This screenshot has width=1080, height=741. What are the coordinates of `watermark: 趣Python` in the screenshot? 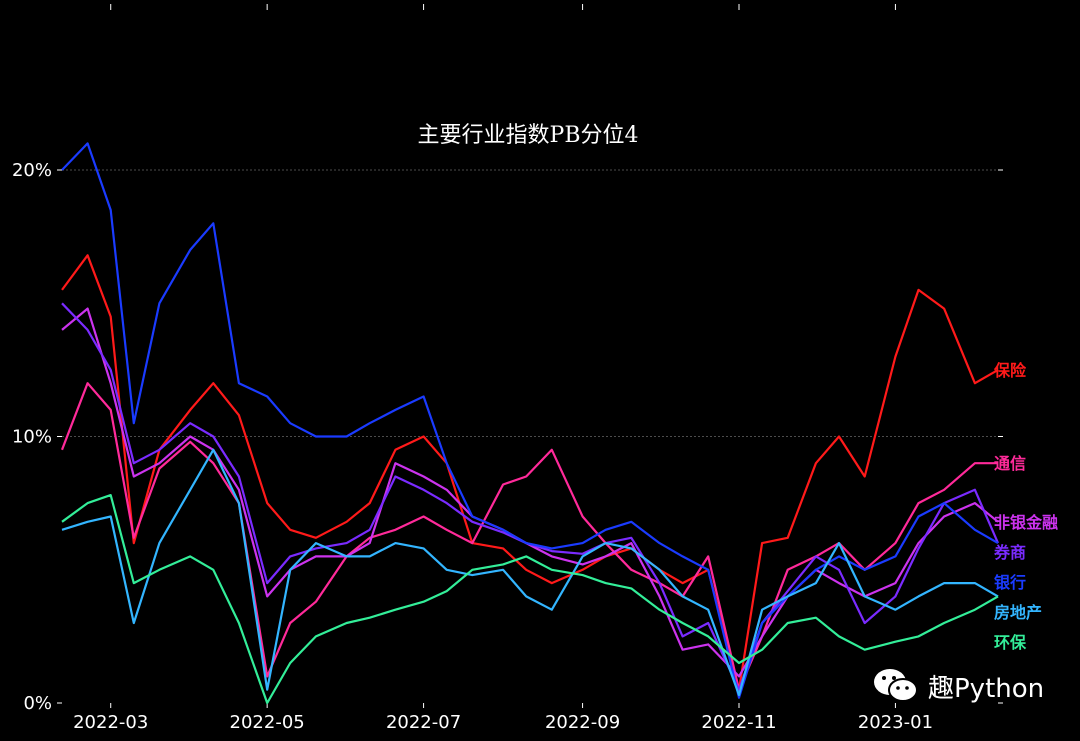 It's located at (958, 686).